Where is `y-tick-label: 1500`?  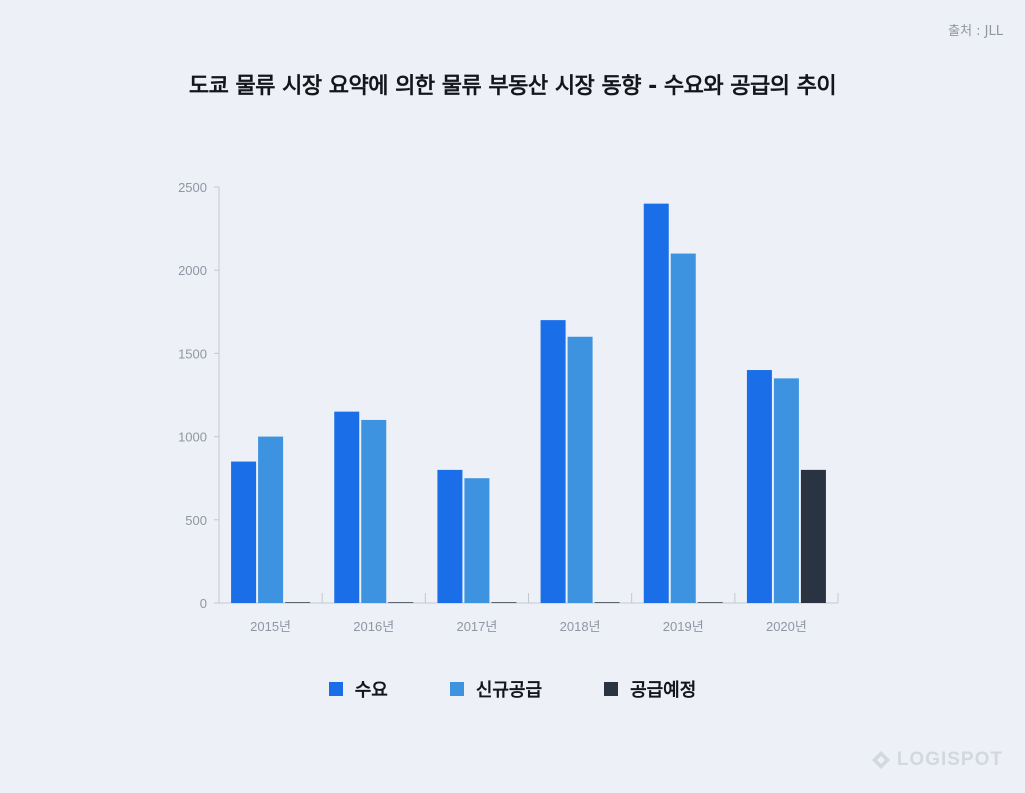 y-tick-label: 1500 is located at coordinates (192, 353).